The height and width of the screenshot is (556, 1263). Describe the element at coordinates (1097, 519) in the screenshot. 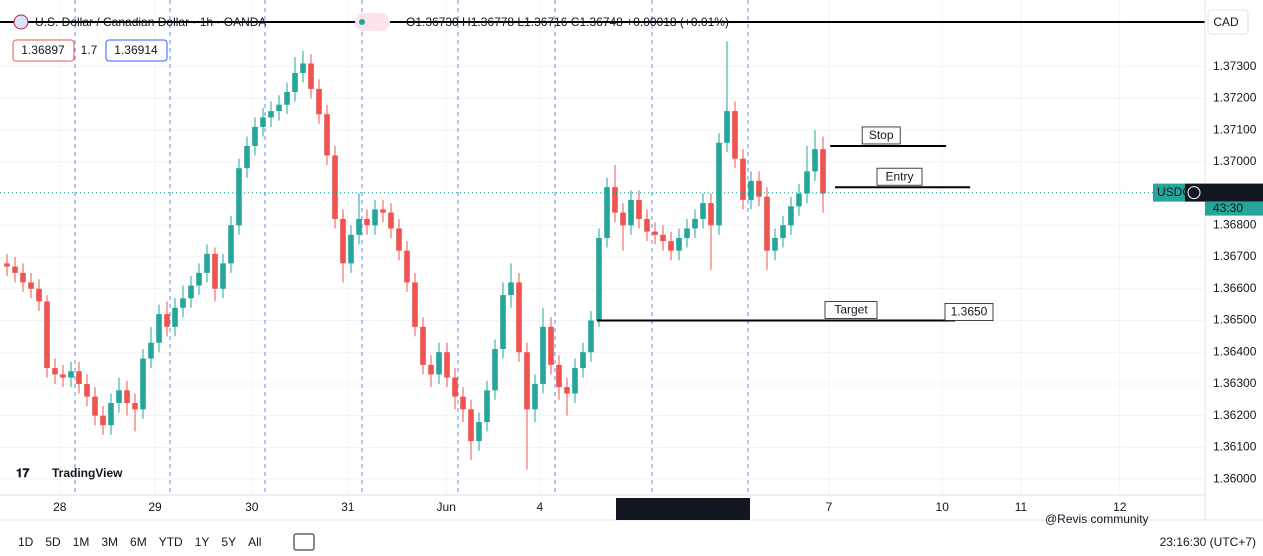

I see `watermark: @Revis community` at that location.